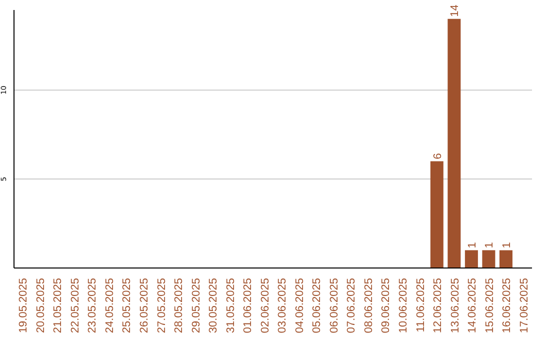 The height and width of the screenshot is (340, 540). Describe the element at coordinates (490, 306) in the screenshot. I see `x-tick-label: 15.06.2025` at that location.